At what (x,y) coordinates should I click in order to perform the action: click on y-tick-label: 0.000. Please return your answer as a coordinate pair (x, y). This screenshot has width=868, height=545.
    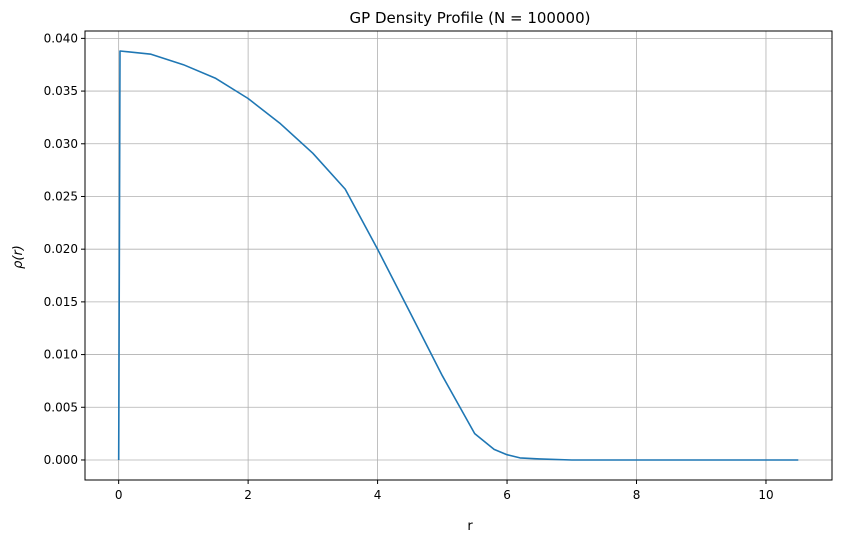
    Looking at the image, I should click on (61, 460).